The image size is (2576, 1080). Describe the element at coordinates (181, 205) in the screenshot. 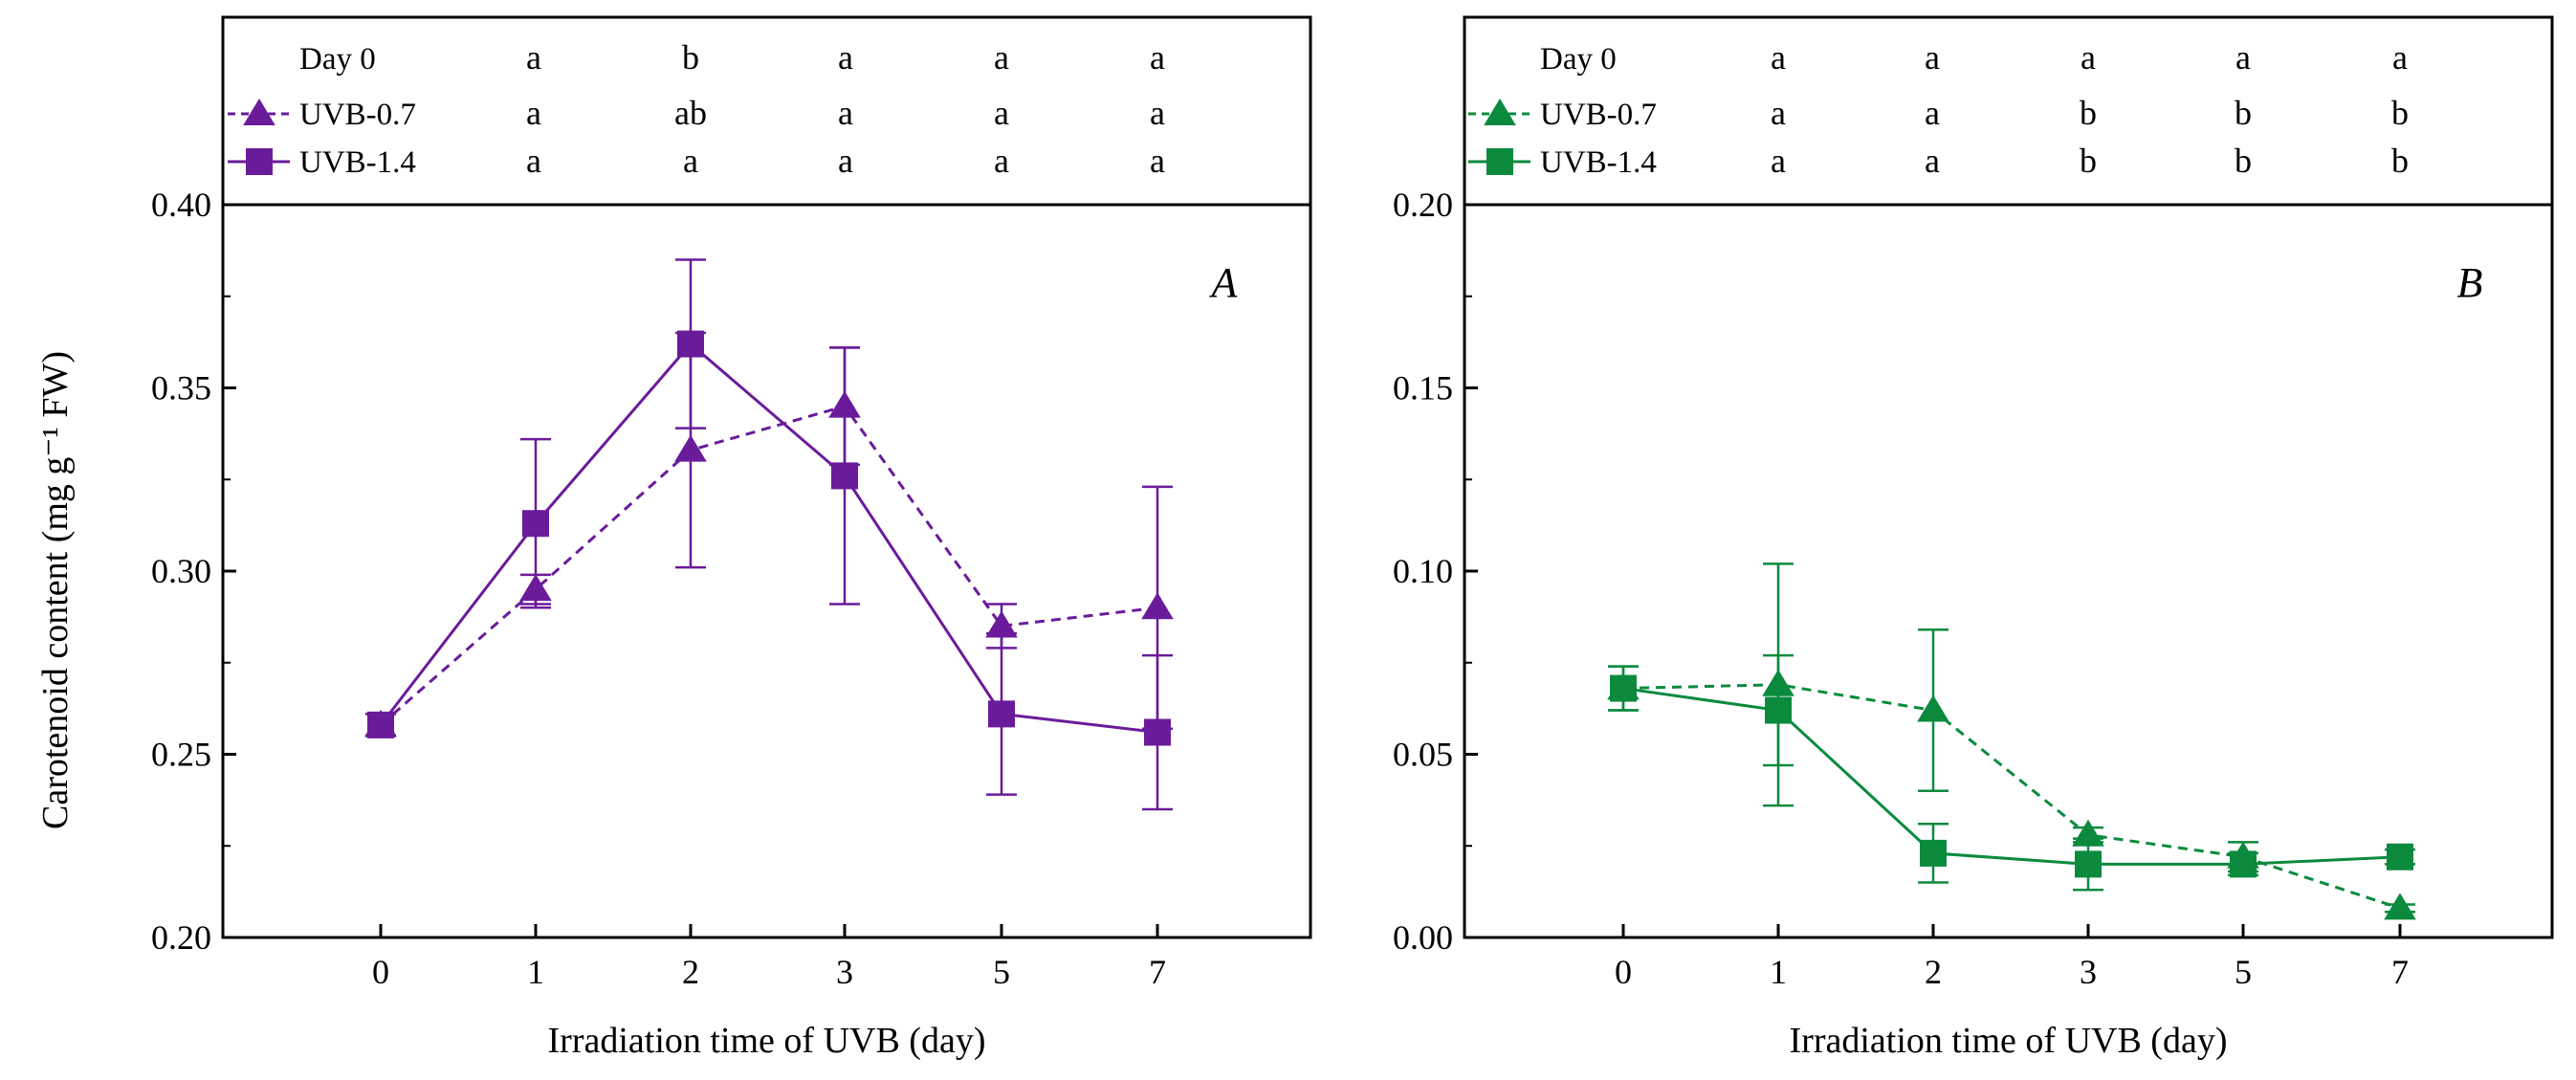

I see `y-tick-label: 0.40` at that location.